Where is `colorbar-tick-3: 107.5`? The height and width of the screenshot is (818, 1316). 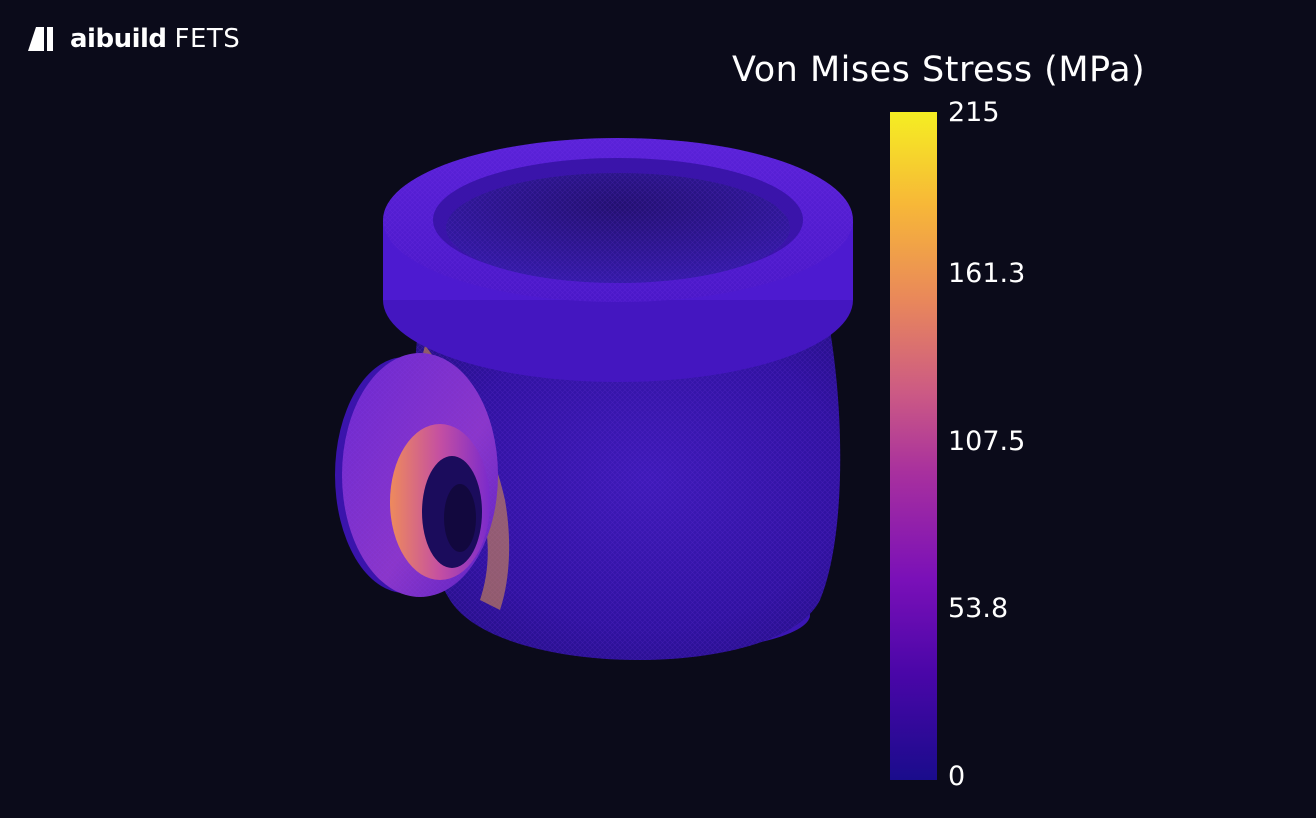
colorbar-tick-3: 107.5 is located at coordinates (987, 441).